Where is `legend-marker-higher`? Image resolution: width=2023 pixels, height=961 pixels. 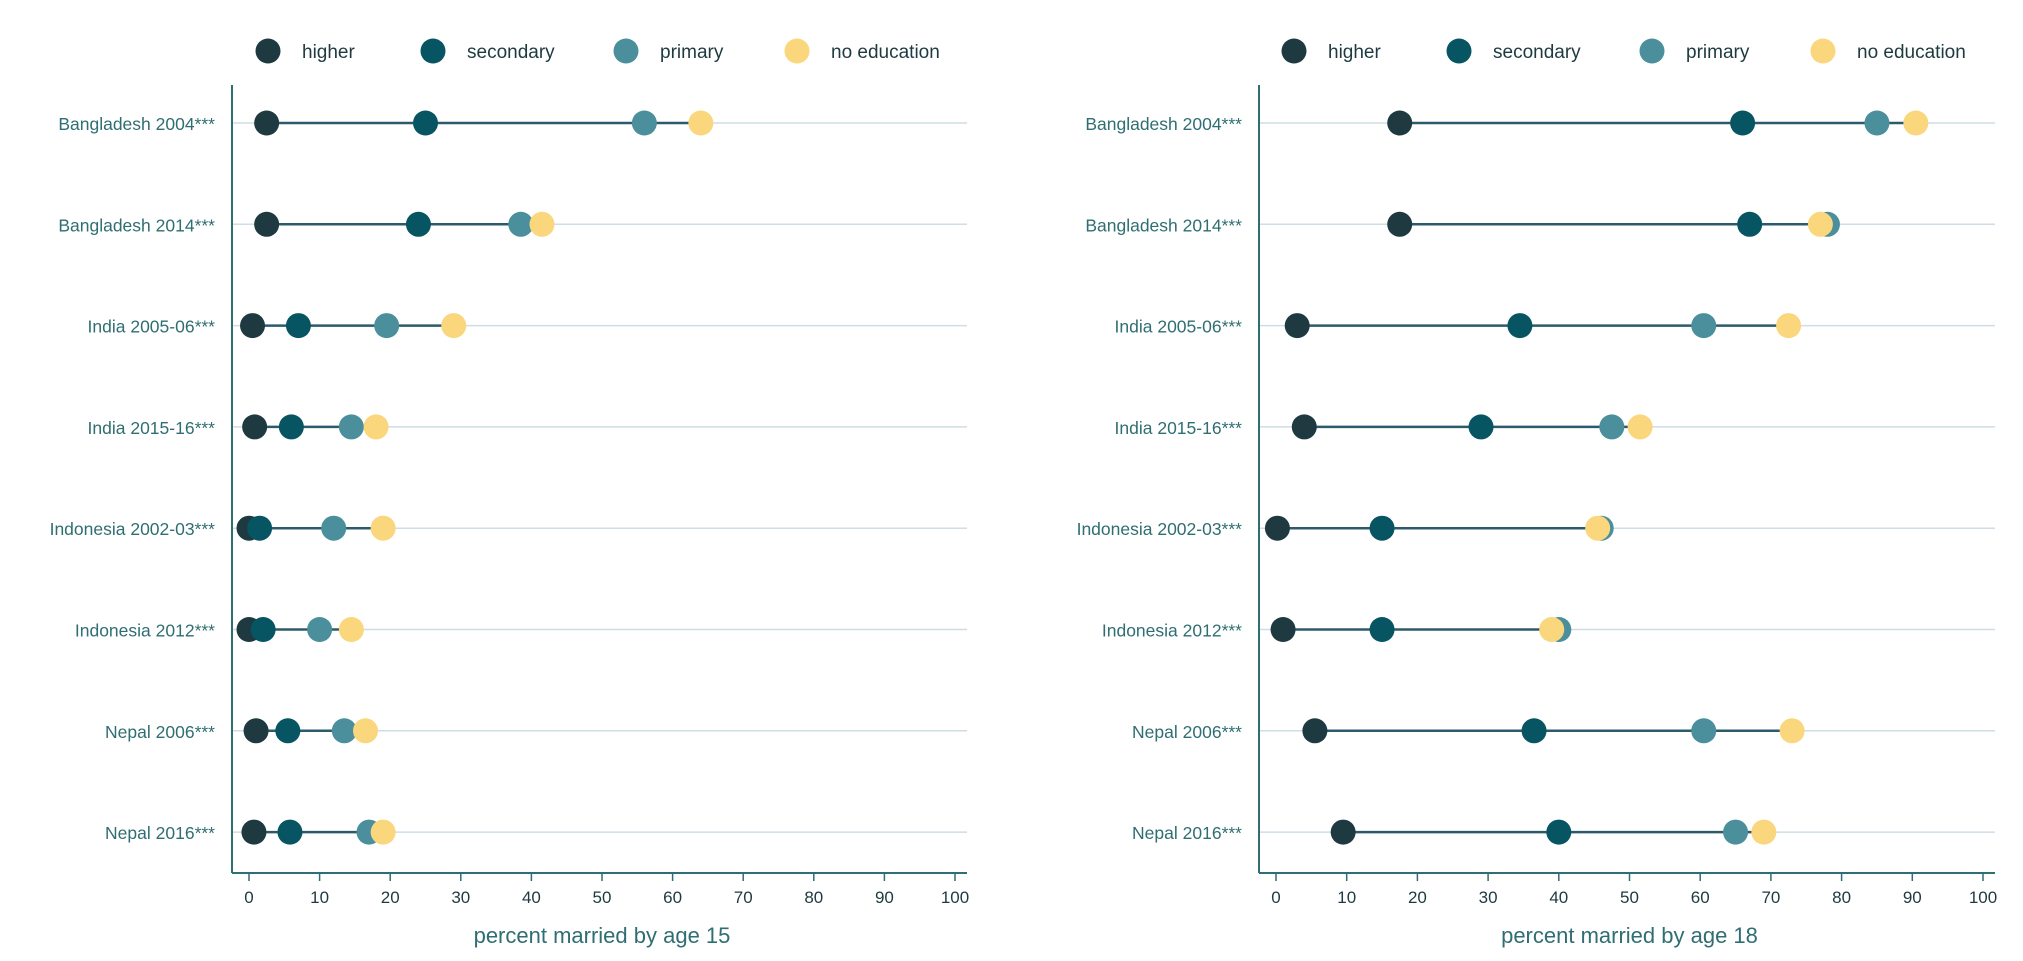 legend-marker-higher is located at coordinates (268, 51).